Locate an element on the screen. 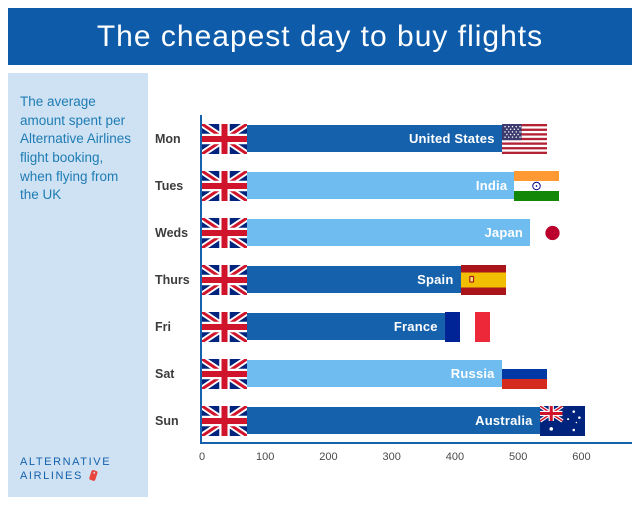  country-label: Australia is located at coordinates (504, 420).